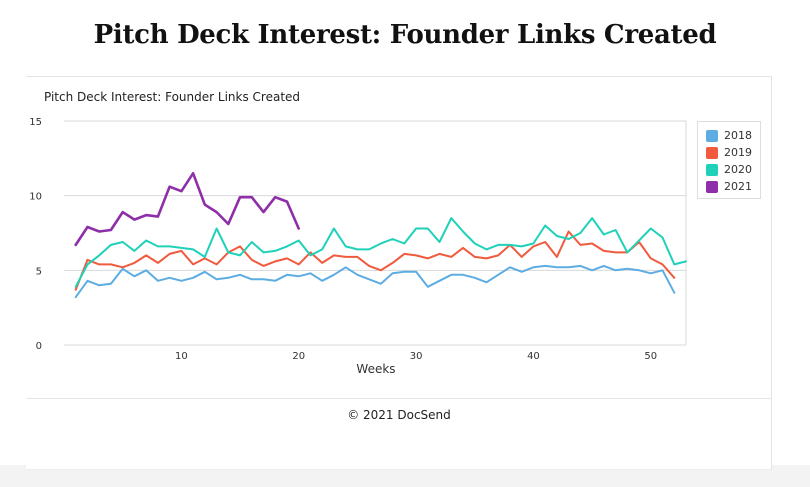 The width and height of the screenshot is (810, 487). I want to click on legend-item-2021: 2021, so click(729, 186).